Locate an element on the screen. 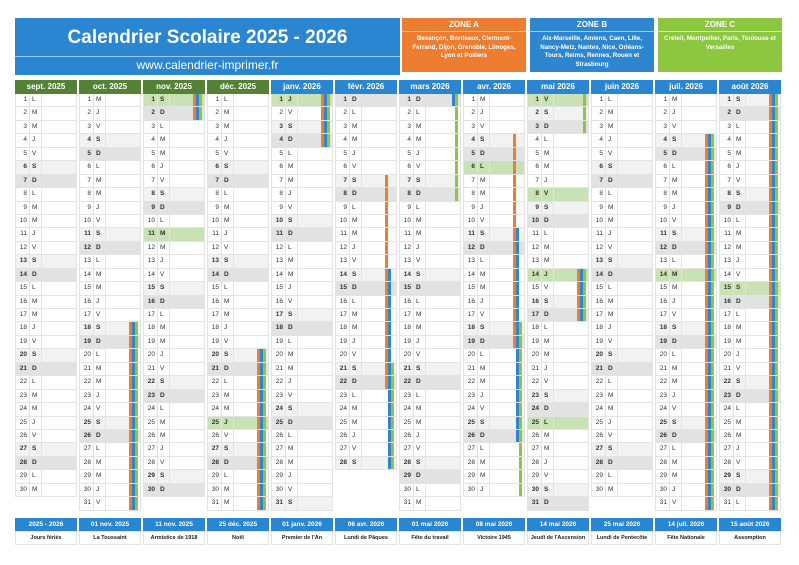  day-row: 10 M is located at coordinates (238, 221).